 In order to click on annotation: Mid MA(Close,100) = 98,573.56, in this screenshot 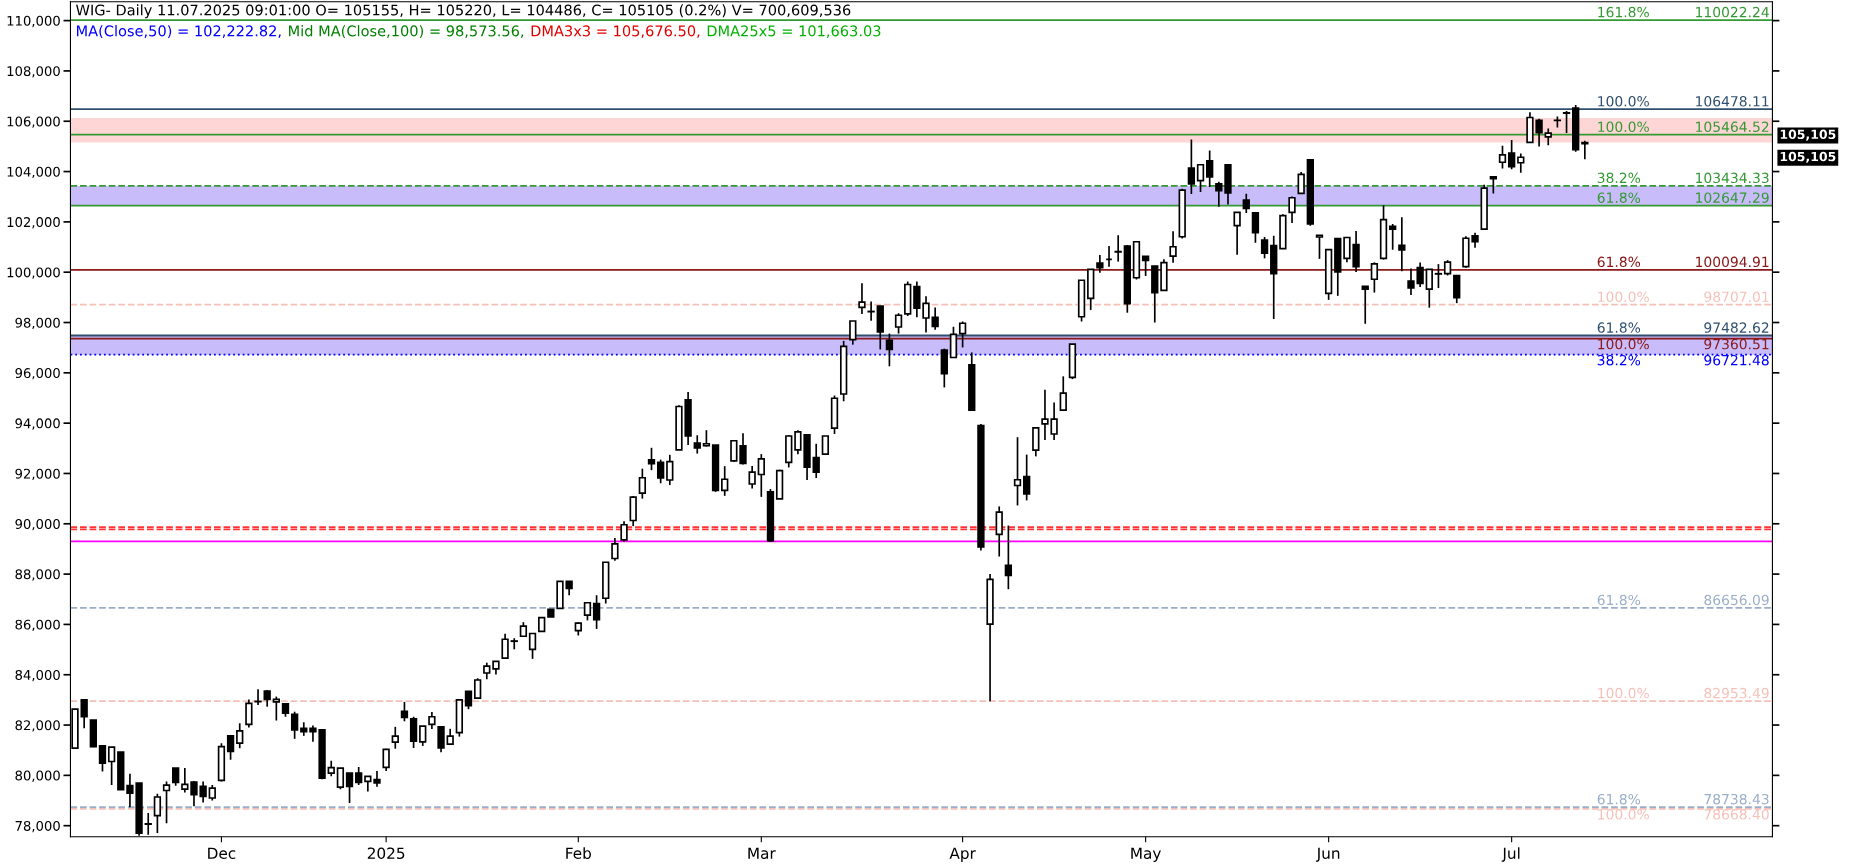, I will do `click(406, 32)`.